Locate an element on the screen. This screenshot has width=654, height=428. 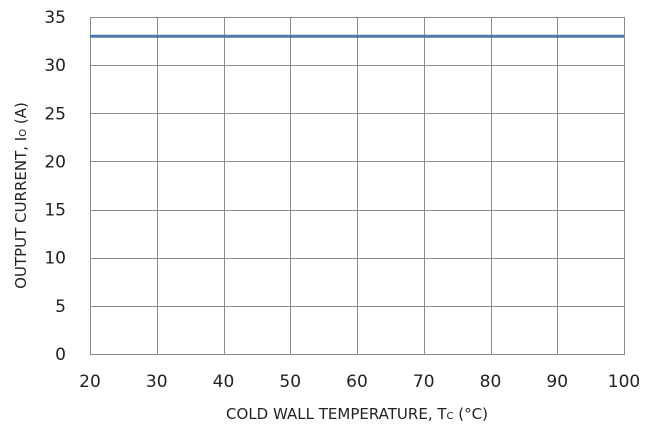
x-tick-label: 50 is located at coordinates (290, 382).